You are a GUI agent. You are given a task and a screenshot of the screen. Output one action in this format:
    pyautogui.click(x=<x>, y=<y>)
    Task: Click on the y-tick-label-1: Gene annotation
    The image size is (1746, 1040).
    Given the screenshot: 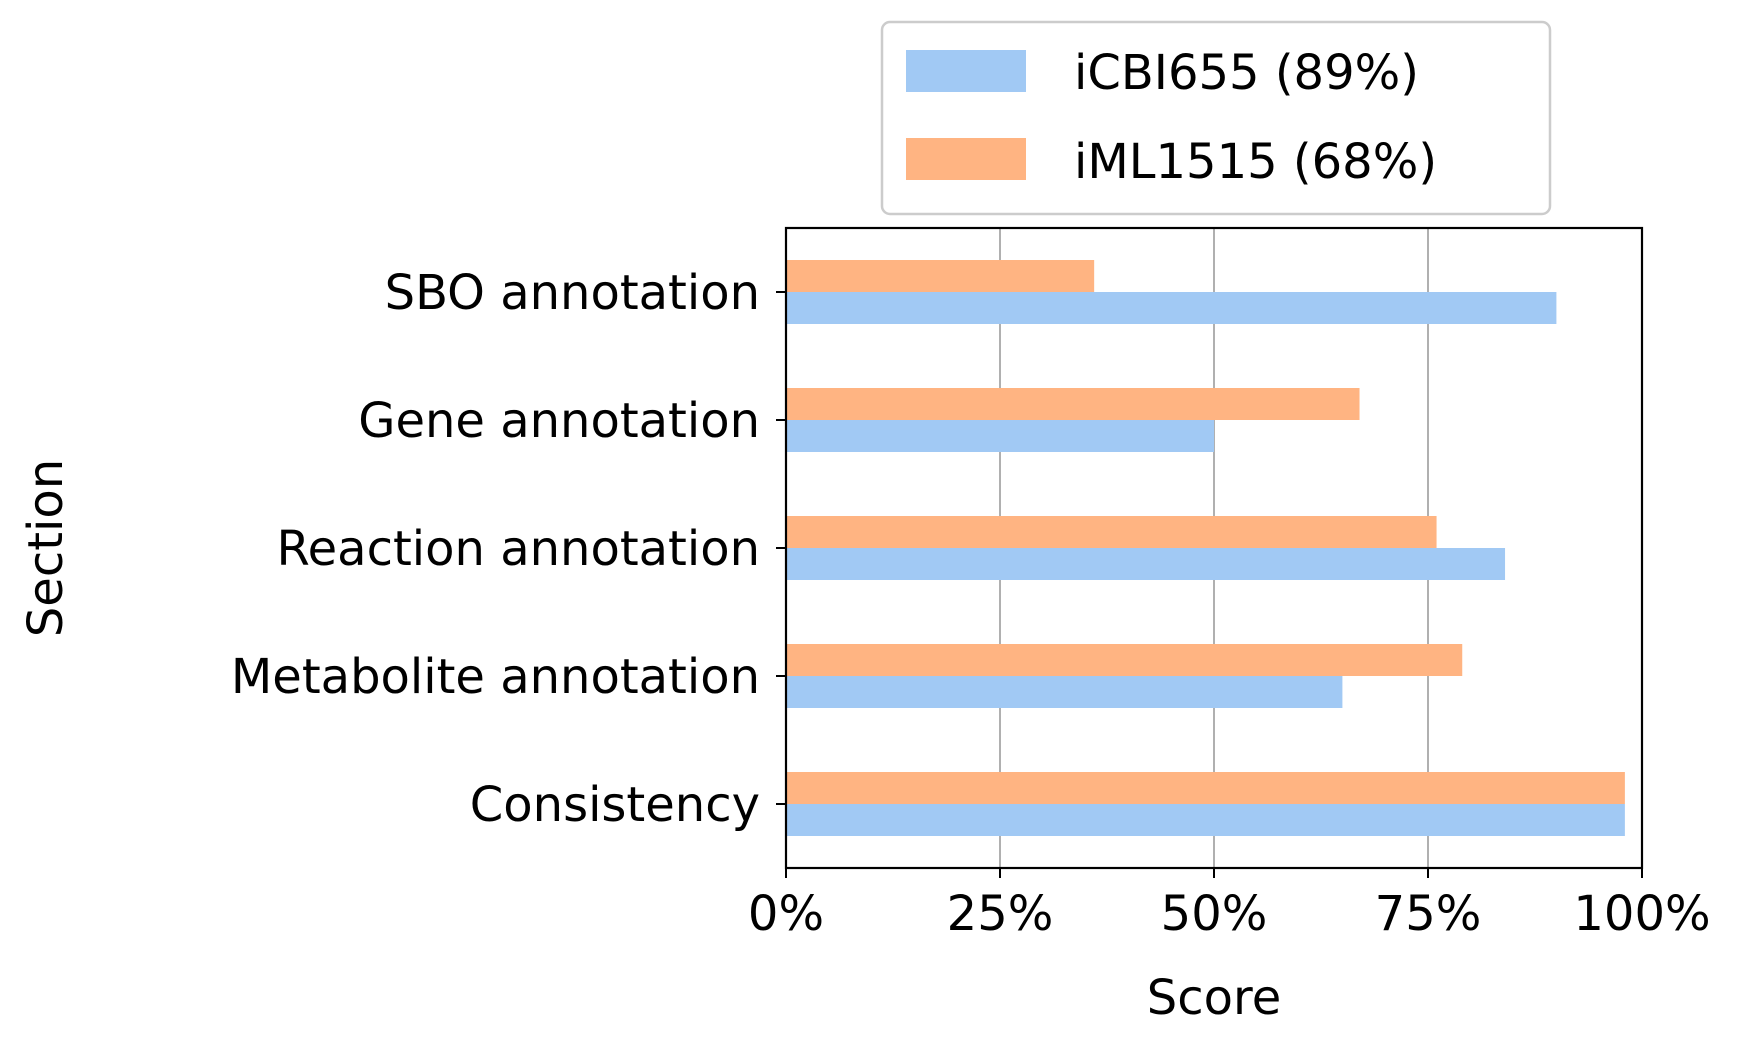 What is the action you would take?
    pyautogui.click(x=559, y=421)
    